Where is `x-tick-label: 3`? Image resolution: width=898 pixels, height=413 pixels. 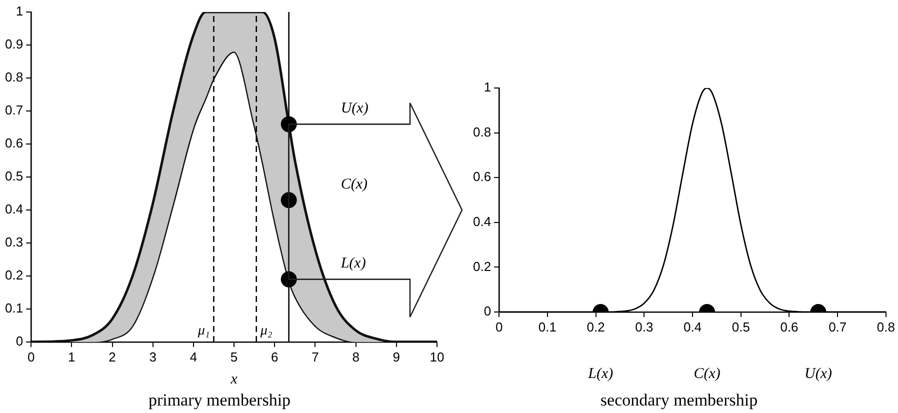
x-tick-label: 3 is located at coordinates (152, 356).